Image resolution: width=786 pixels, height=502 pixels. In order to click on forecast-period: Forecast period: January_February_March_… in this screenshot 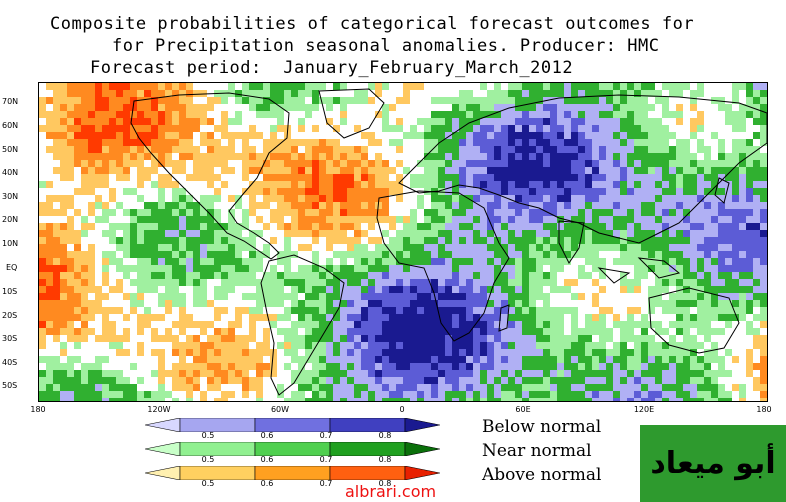, I will do `click(332, 68)`.